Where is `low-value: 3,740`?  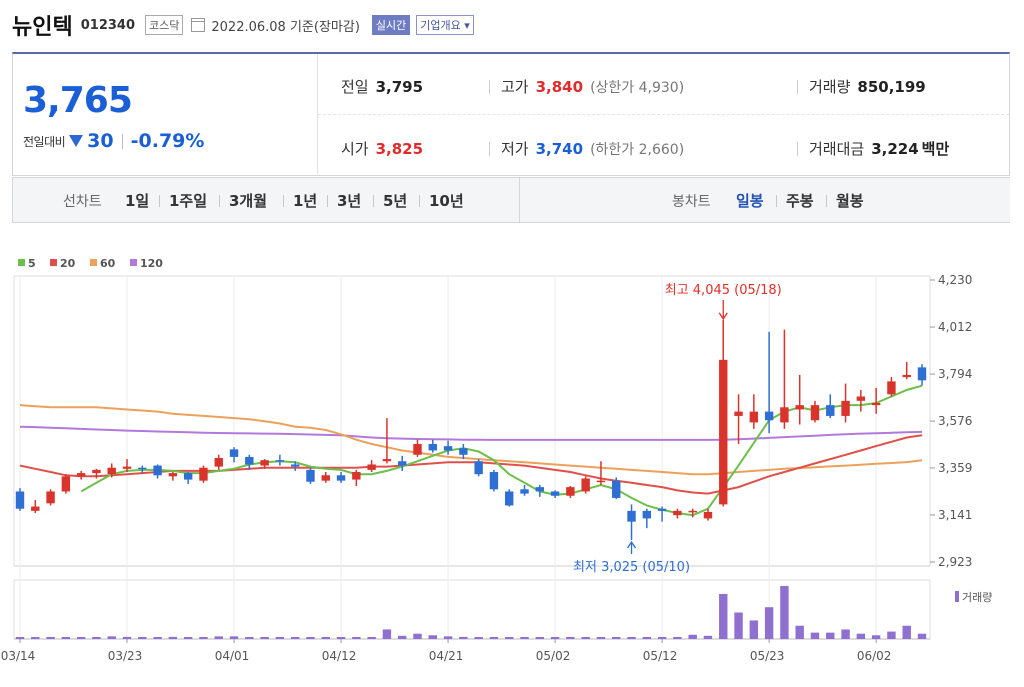 low-value: 3,740 is located at coordinates (559, 148).